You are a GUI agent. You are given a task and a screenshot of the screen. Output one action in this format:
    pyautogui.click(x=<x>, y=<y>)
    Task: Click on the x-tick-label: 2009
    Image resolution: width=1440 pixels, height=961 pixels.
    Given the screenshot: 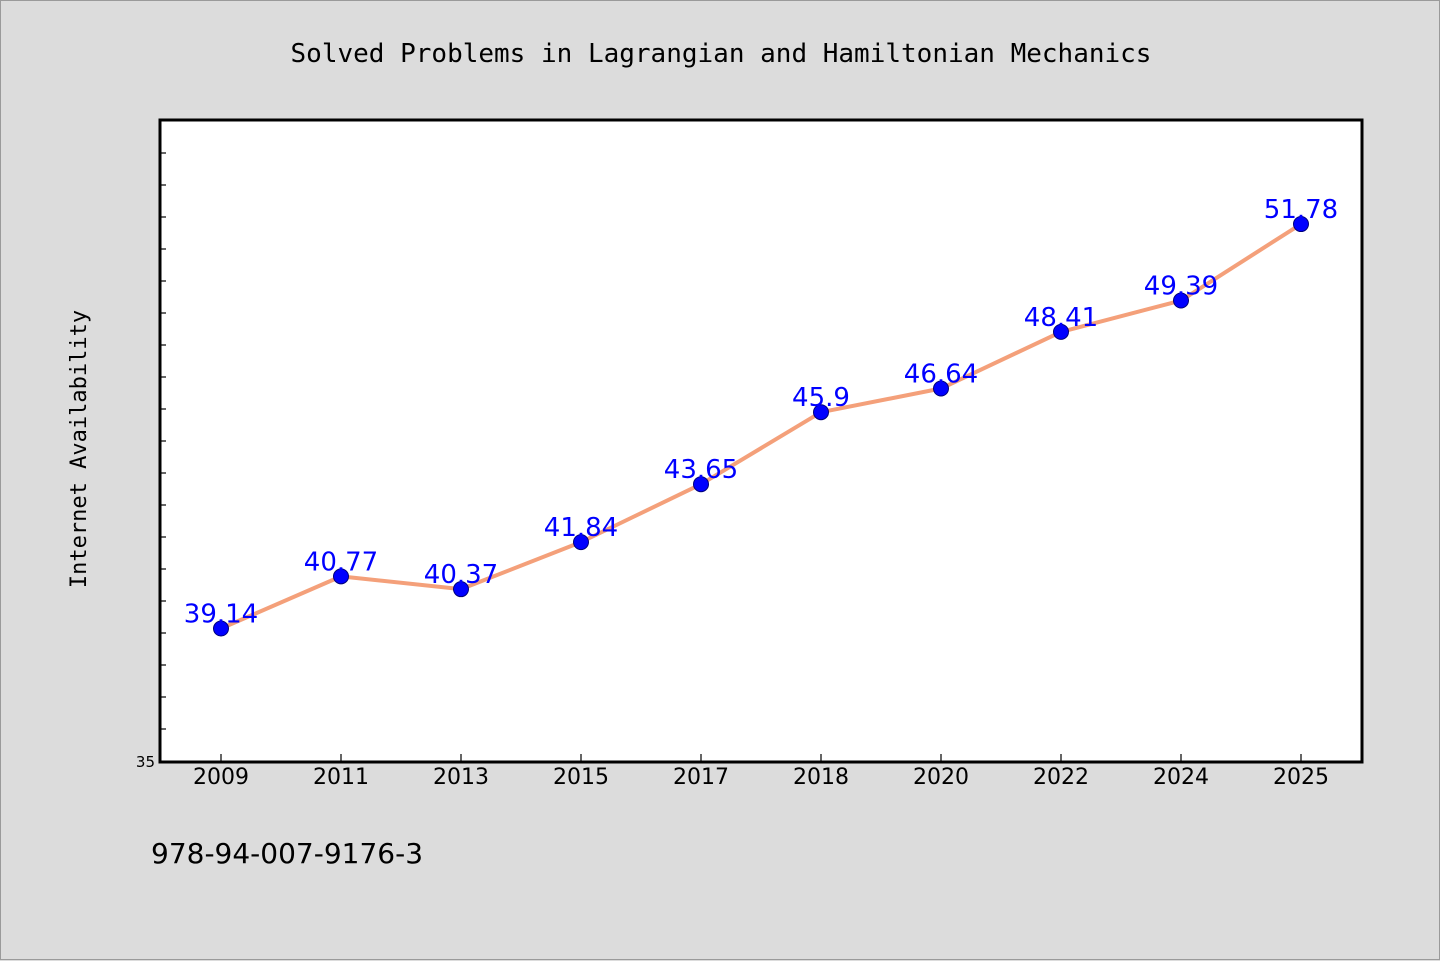 What is the action you would take?
    pyautogui.click(x=221, y=777)
    